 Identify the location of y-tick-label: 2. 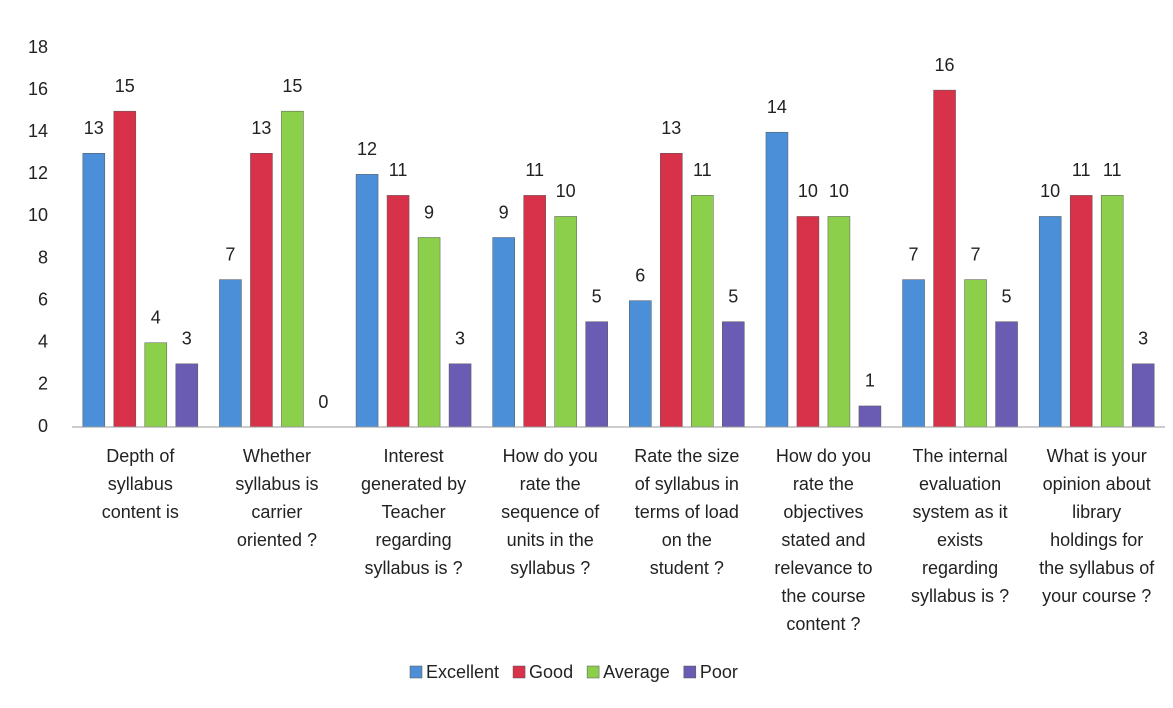
(43, 384).